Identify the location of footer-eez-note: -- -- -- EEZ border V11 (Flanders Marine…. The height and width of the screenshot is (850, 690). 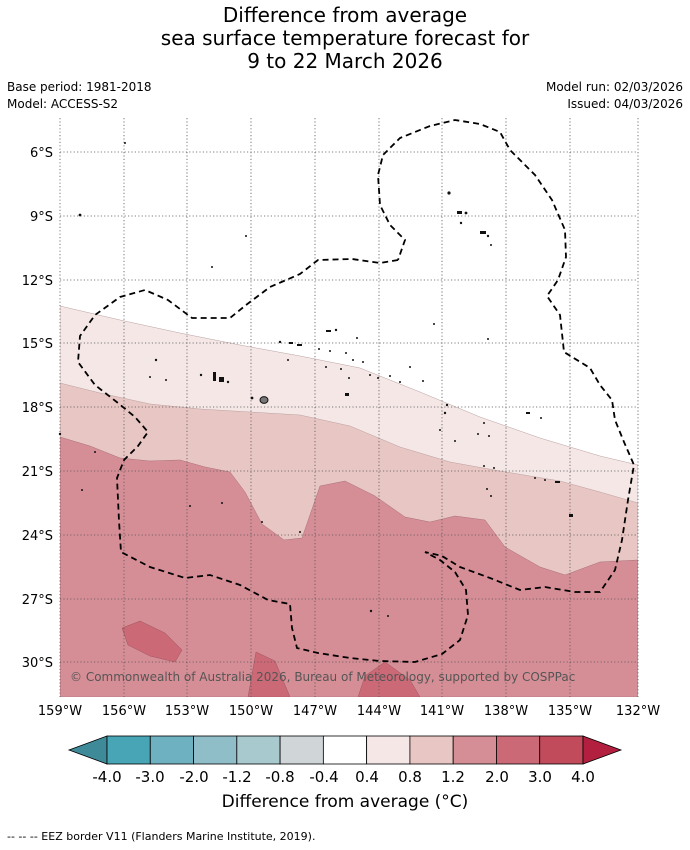
(161, 836).